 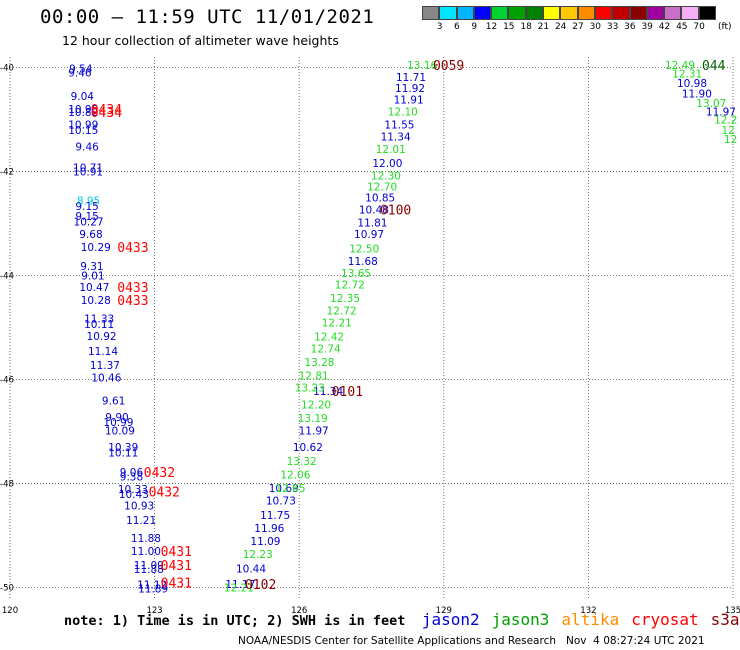 I want to click on legend-item: altika, so click(x=590, y=619).